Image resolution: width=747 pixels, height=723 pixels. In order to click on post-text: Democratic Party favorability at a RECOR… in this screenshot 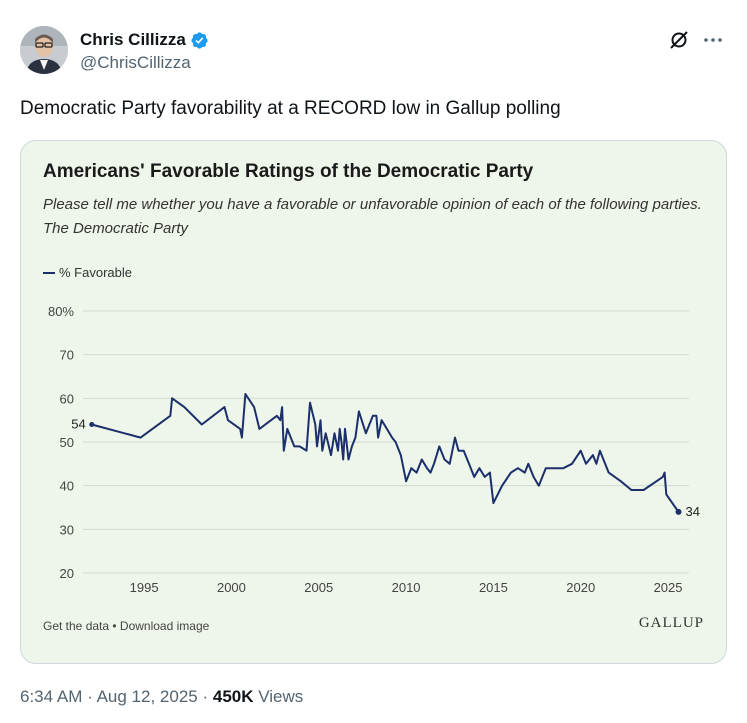, I will do `click(290, 108)`.